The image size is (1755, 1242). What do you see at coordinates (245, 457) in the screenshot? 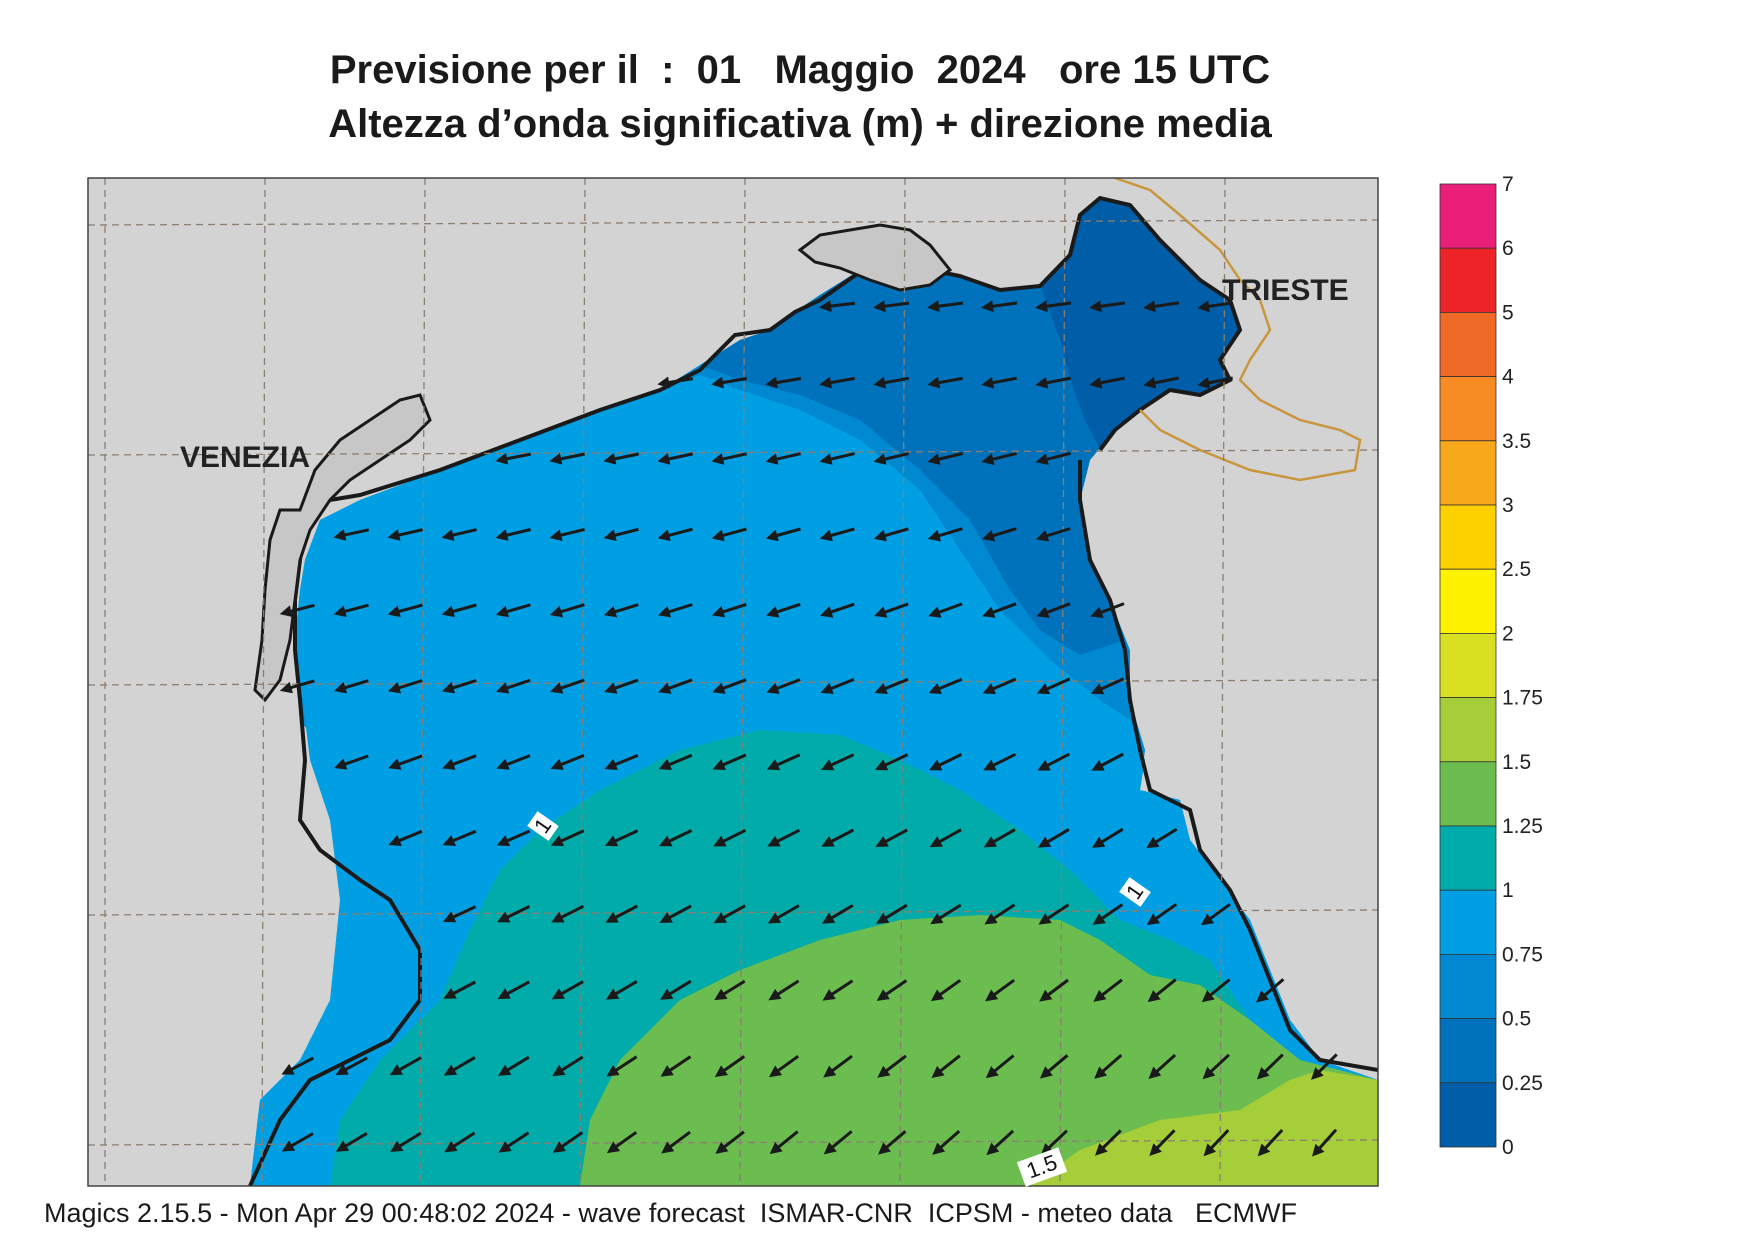
I see `city-label-venezia: VENEZIA` at bounding box center [245, 457].